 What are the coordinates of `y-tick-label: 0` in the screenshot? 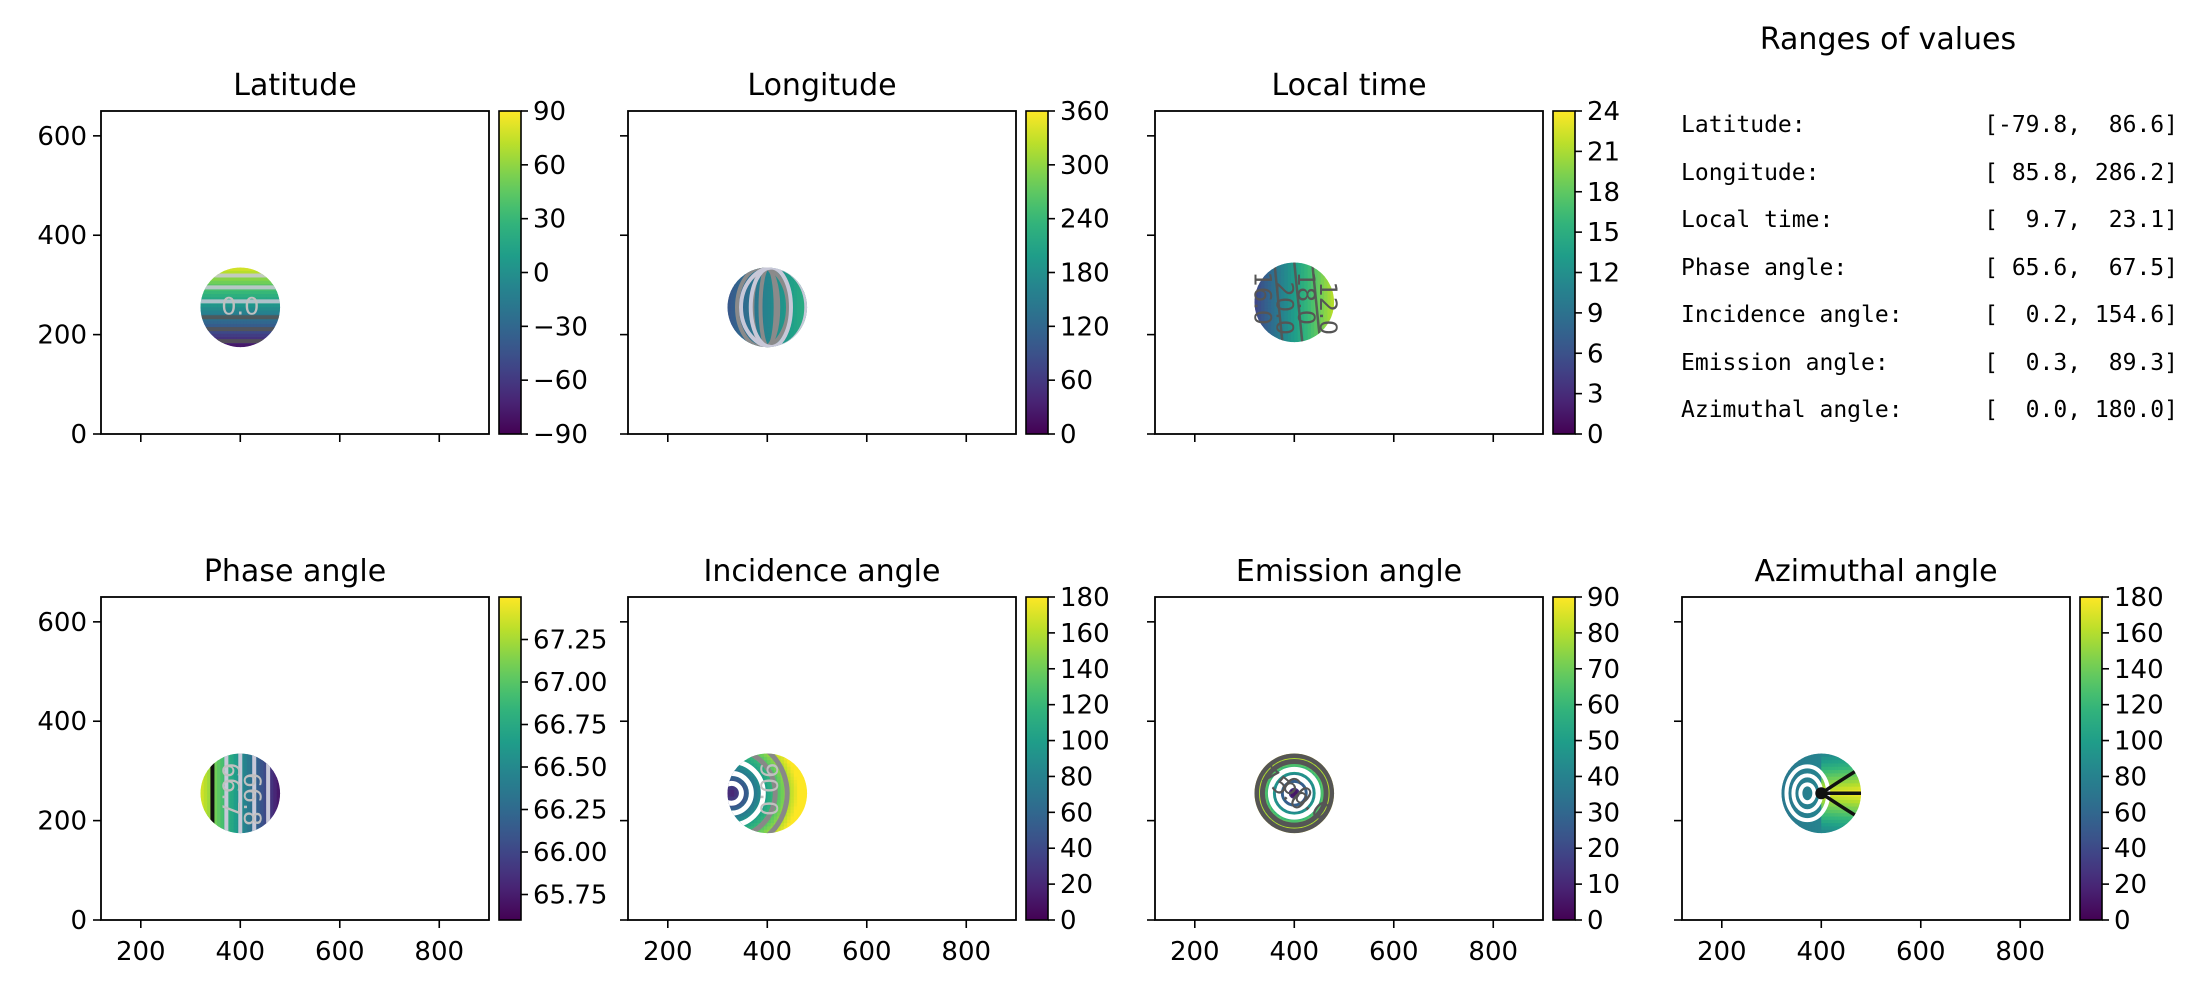 It's located at (78, 435).